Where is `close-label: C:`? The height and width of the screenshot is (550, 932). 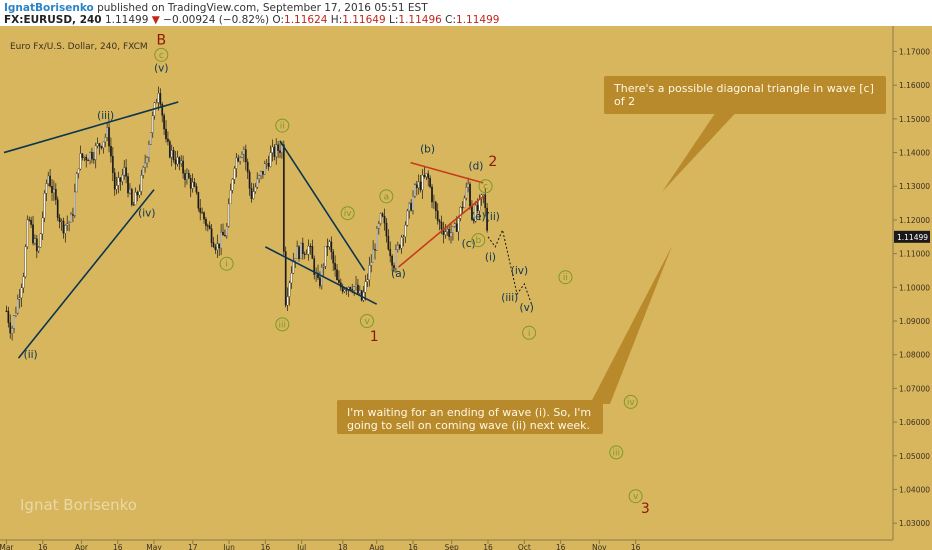
close-label: C: is located at coordinates (451, 20).